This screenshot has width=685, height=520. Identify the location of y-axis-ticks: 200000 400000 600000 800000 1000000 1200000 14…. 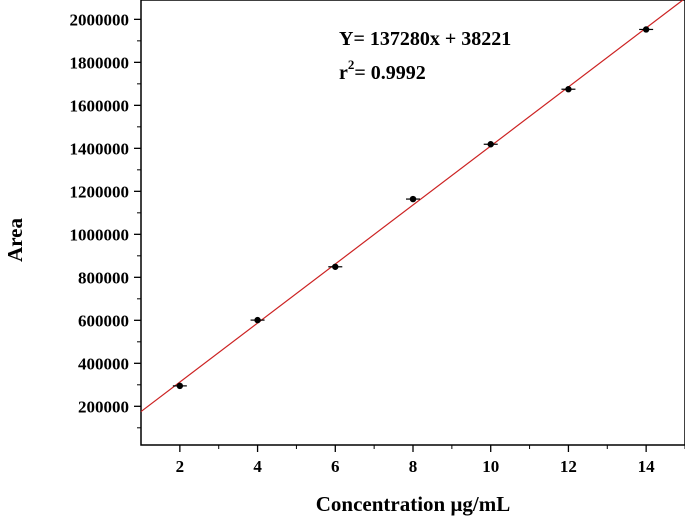
(105, 219).